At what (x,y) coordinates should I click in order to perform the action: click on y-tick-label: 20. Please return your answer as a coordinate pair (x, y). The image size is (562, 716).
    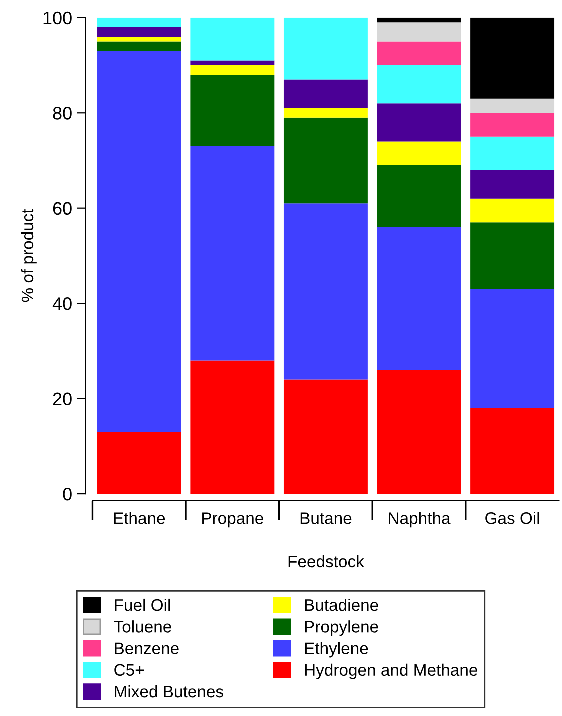
    Looking at the image, I should click on (62, 399).